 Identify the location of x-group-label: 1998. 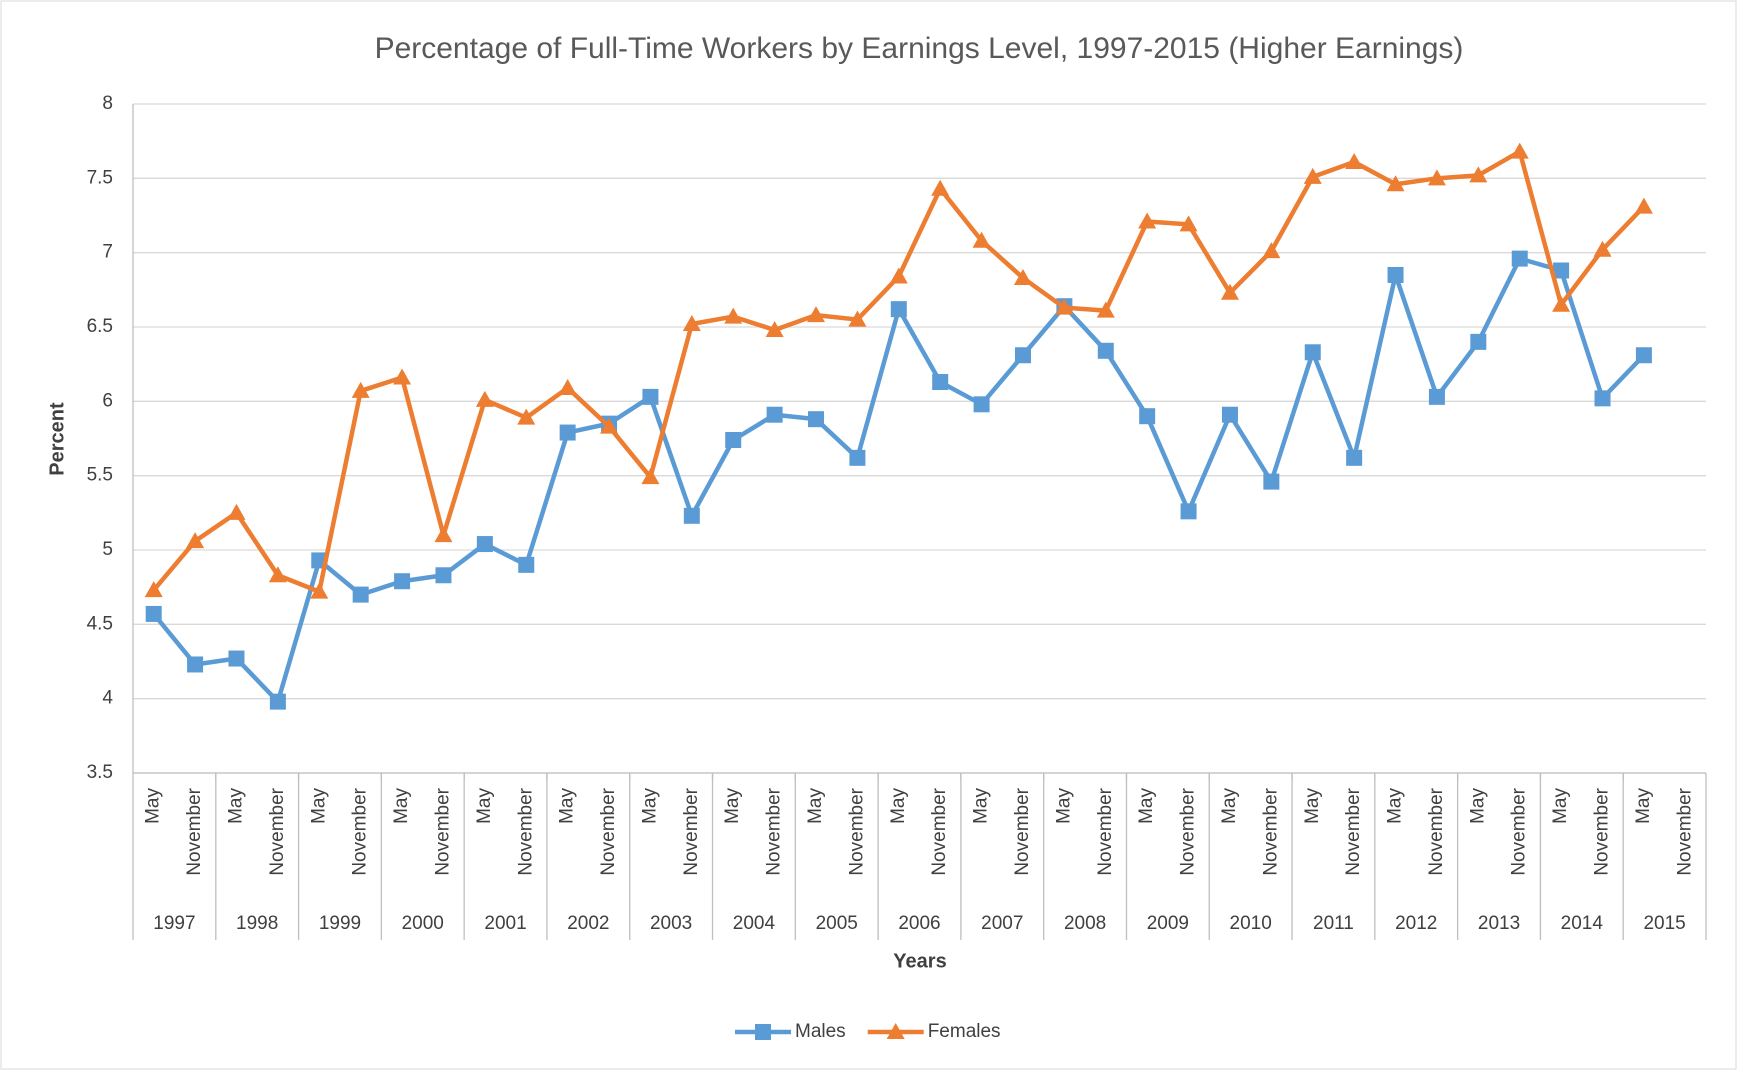
(257, 923).